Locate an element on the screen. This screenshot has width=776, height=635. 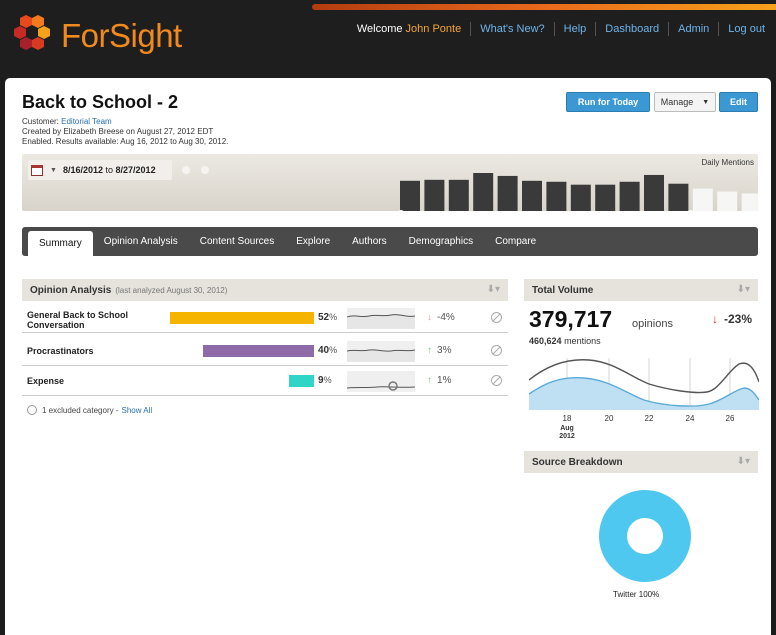
tab-content-sources: Content Sources is located at coordinates (237, 241).